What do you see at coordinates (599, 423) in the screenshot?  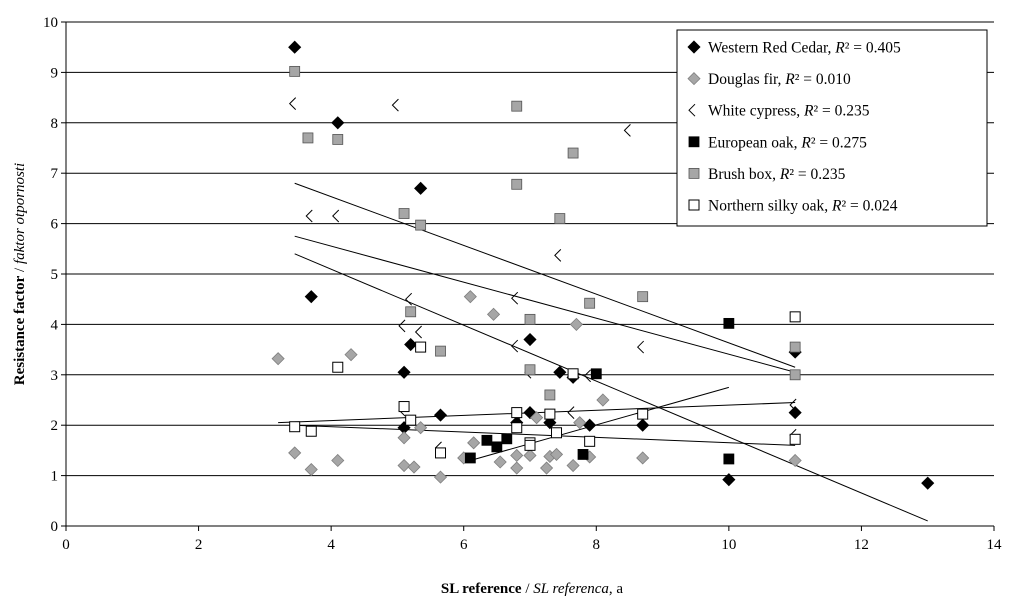 I see `trendline-european-oak` at bounding box center [599, 423].